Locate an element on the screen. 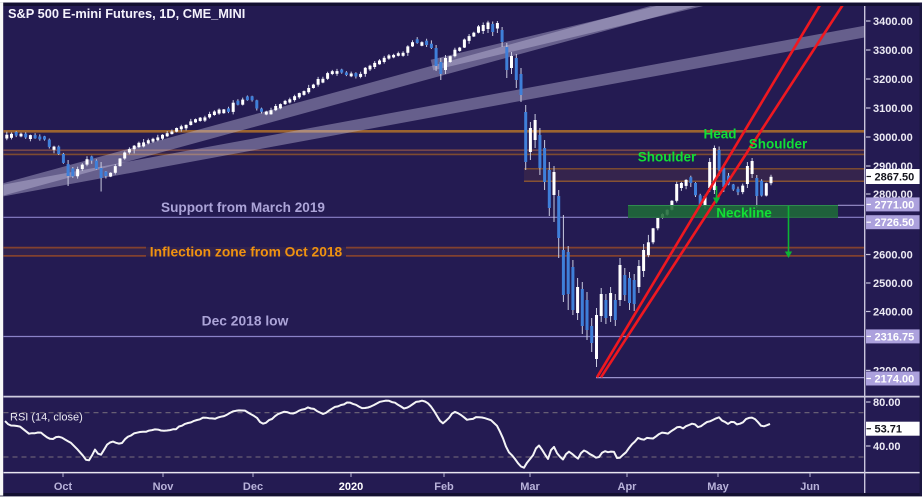  svg-text: 3300.00 is located at coordinates (893, 51).